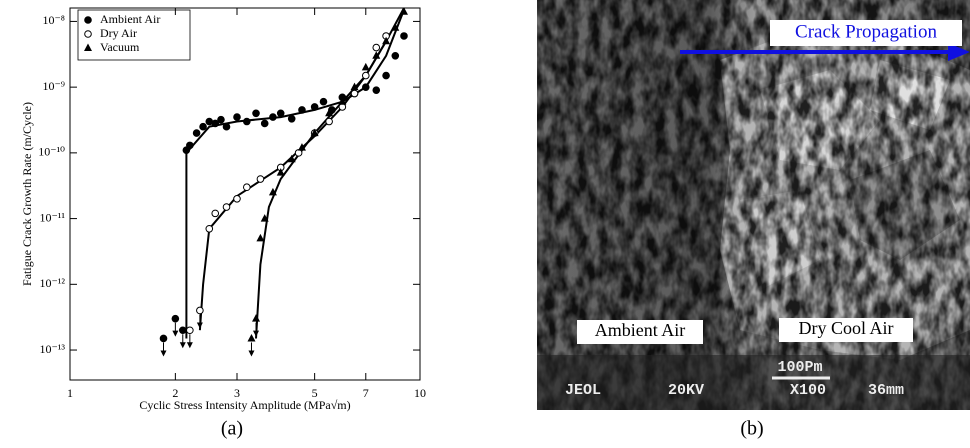 Image resolution: width=970 pixels, height=448 pixels. I want to click on legend-label: Dry Air, so click(118, 33).